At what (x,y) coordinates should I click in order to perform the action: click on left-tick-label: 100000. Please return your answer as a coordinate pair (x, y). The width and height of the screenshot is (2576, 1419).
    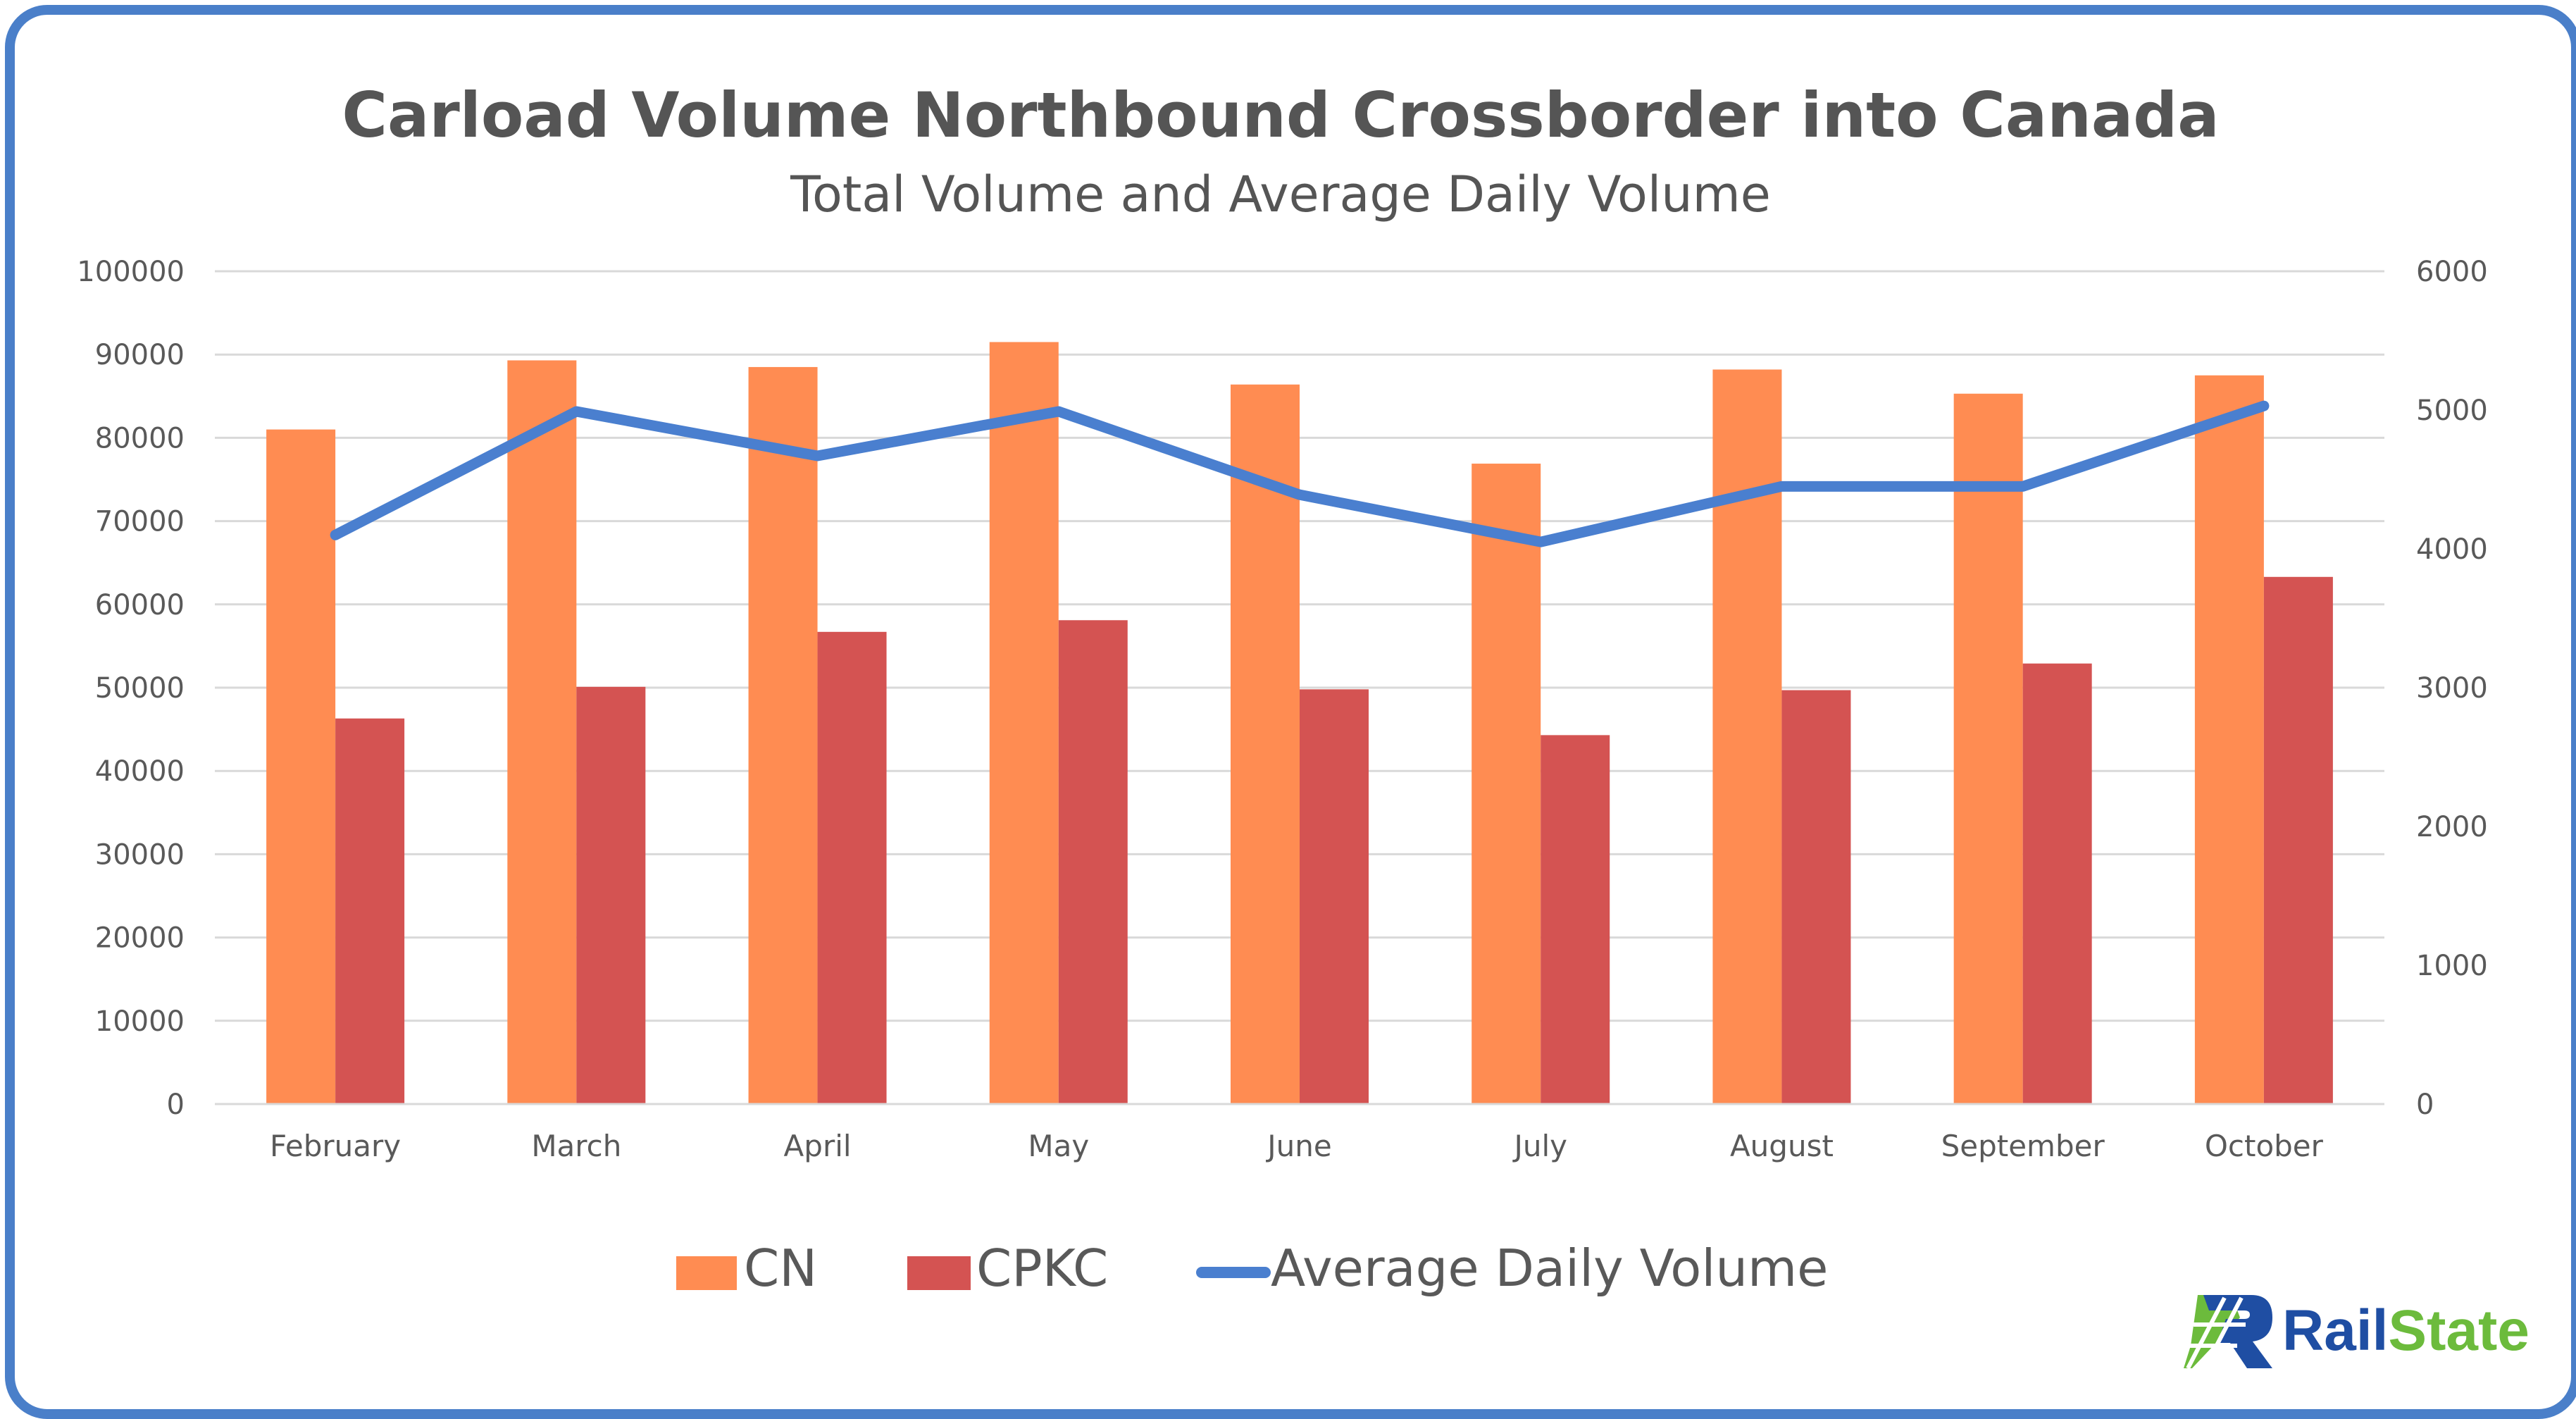
    Looking at the image, I should click on (131, 272).